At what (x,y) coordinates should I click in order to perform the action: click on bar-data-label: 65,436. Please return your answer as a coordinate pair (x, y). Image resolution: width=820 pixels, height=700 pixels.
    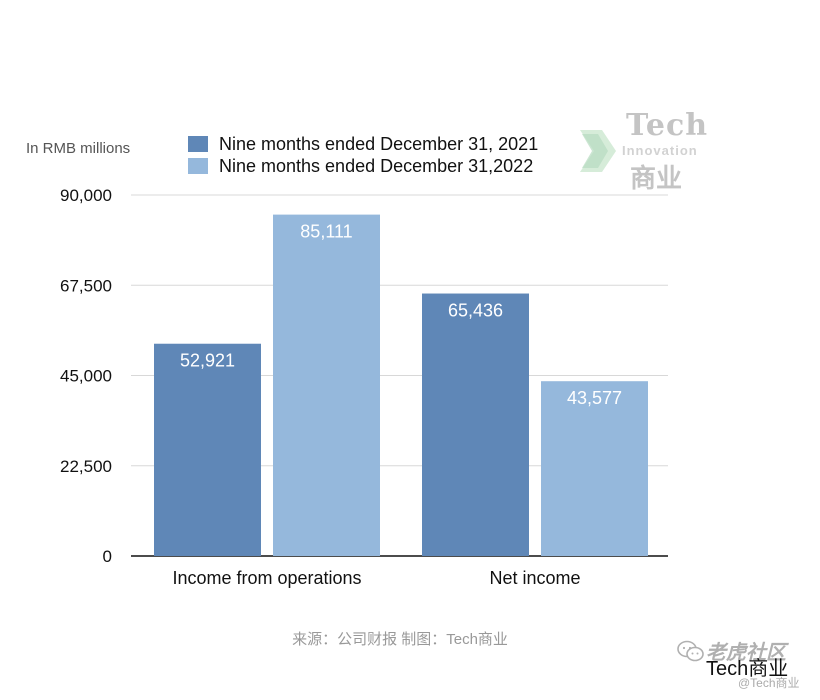
    Looking at the image, I should click on (475, 311).